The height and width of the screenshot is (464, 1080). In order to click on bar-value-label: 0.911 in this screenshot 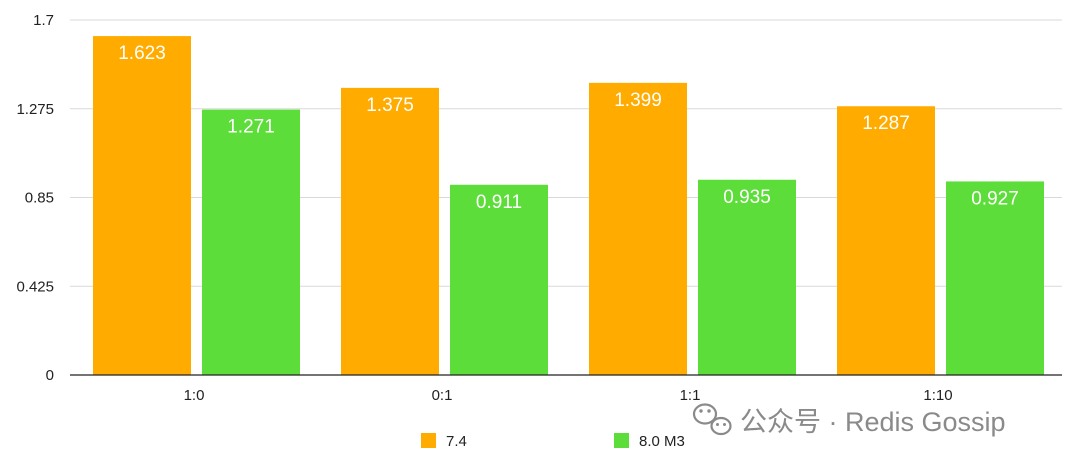, I will do `click(499, 202)`.